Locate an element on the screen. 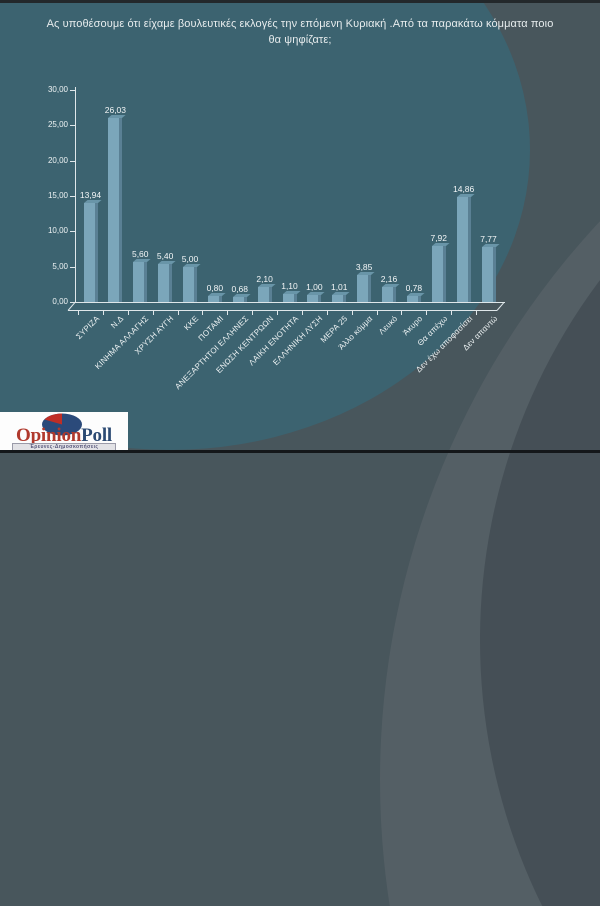  bar-value-label: 2,10 is located at coordinates (264, 279).